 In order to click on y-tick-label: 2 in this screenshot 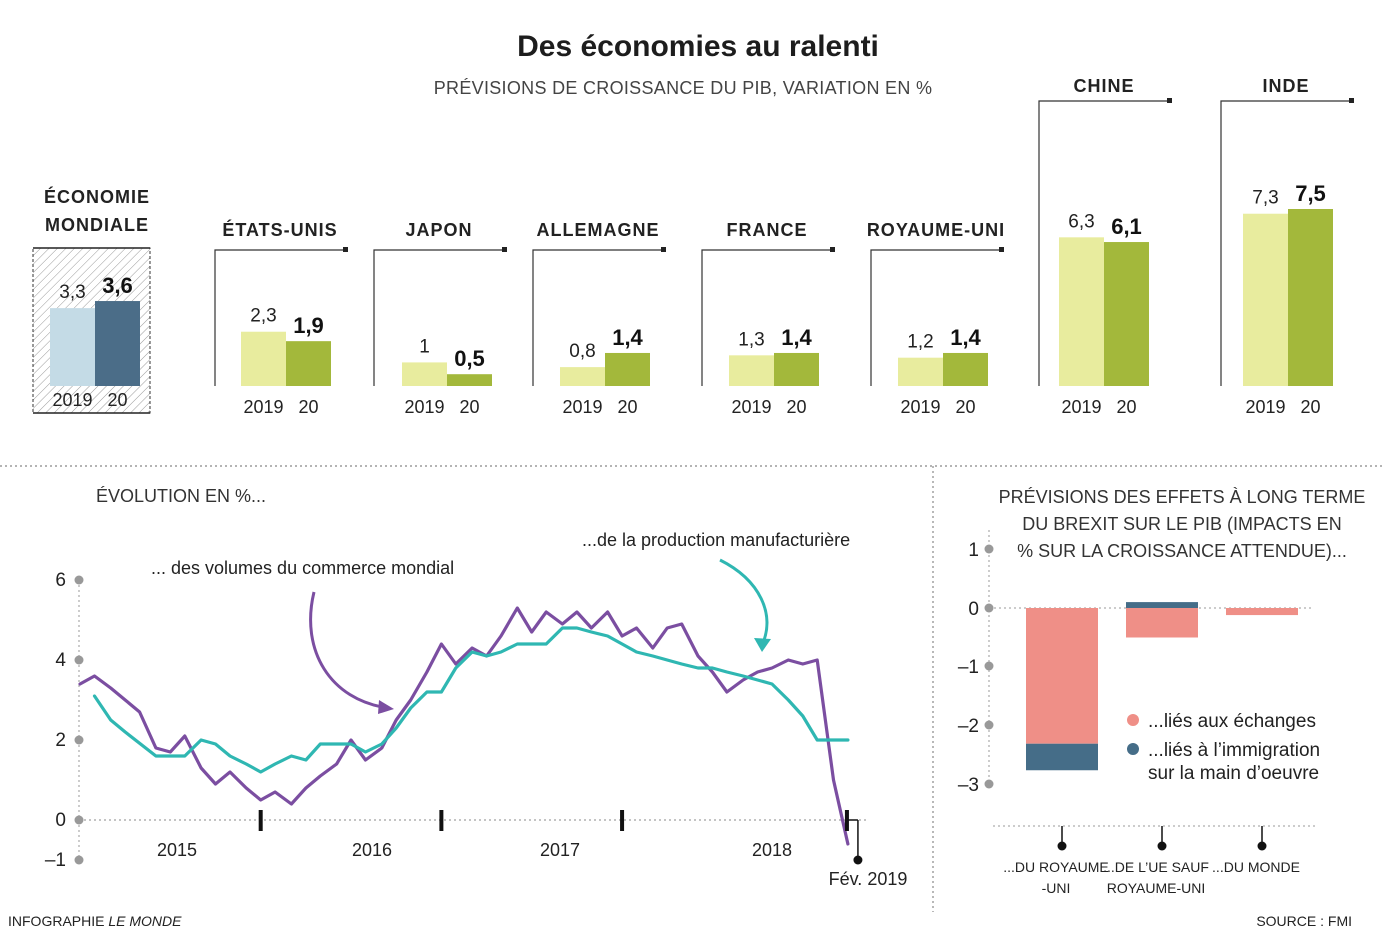, I will do `click(60, 740)`.